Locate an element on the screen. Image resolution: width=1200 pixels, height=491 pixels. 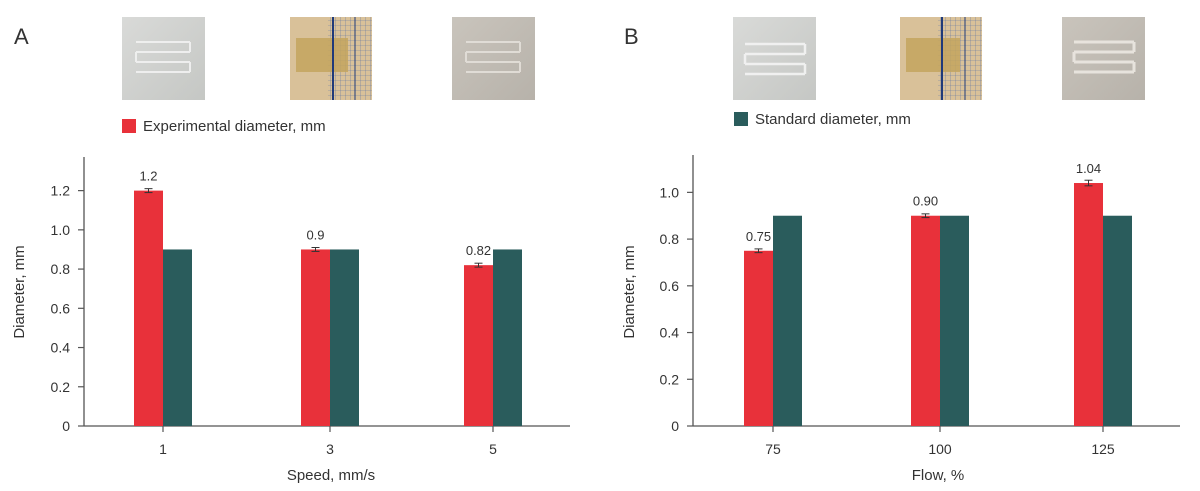
x-tick-label: 1 is located at coordinates (163, 449).